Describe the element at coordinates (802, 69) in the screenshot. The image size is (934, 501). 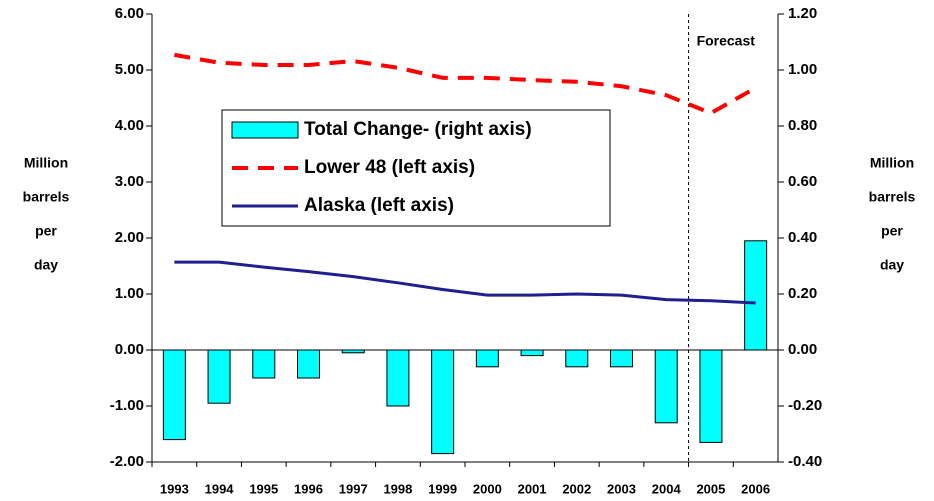
I see `y2-tick-label: 1.00` at that location.